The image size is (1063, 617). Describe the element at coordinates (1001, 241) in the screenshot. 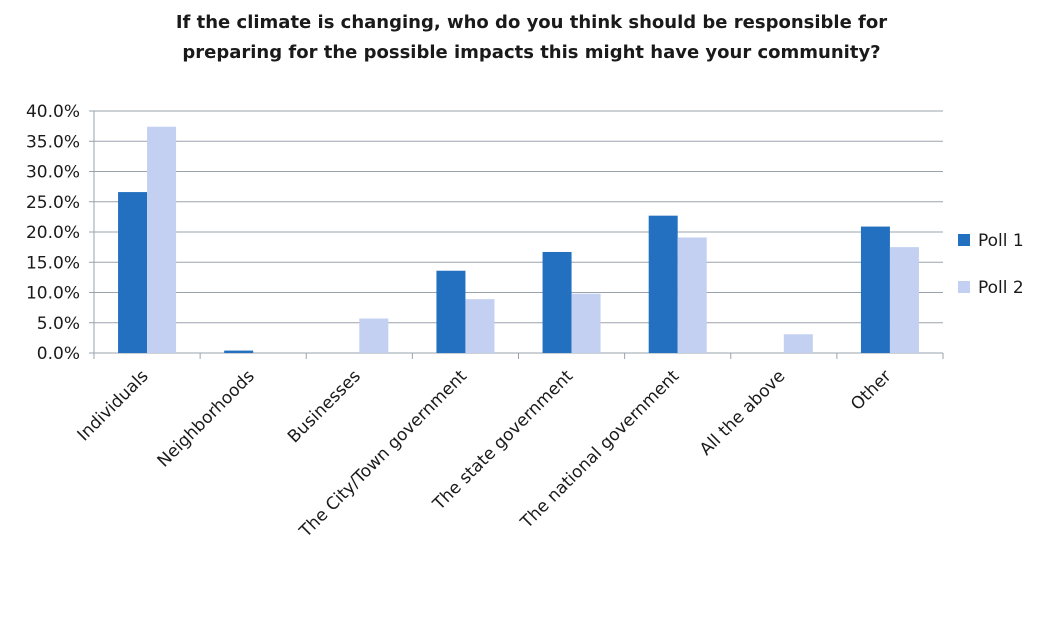

I see `legend-label: Poll 1` at that location.